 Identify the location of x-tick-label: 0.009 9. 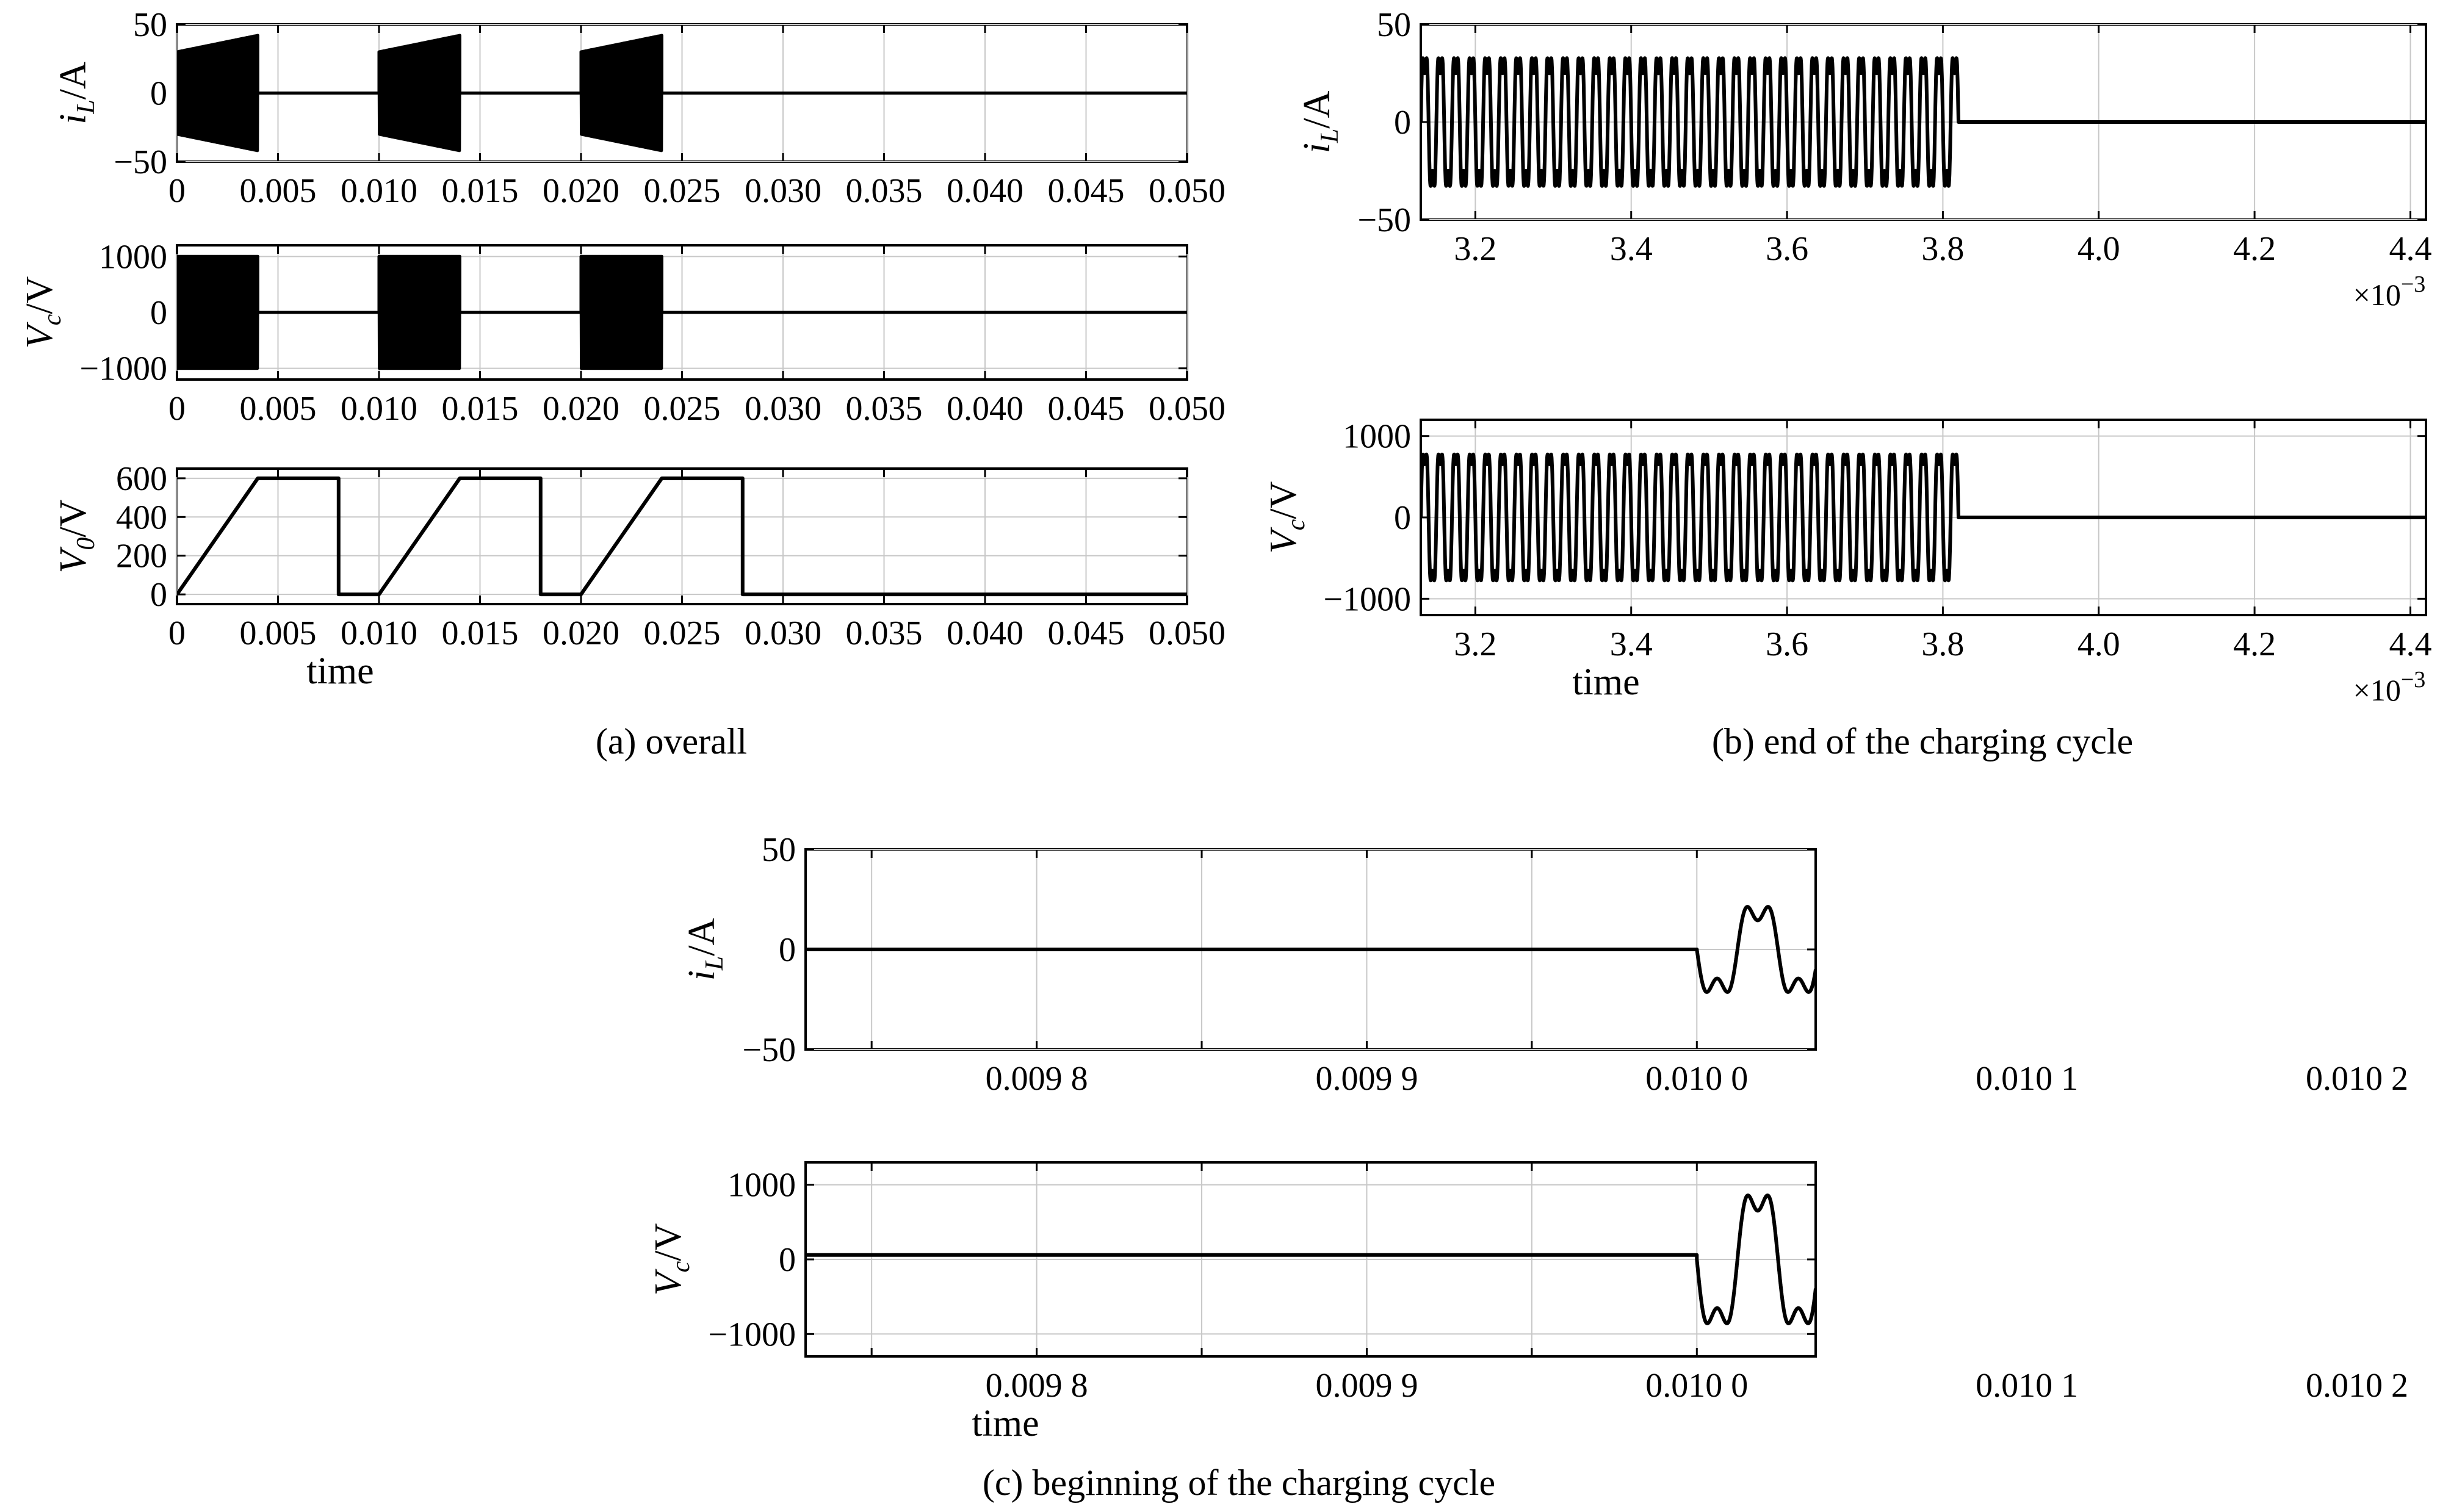
(1366, 1386).